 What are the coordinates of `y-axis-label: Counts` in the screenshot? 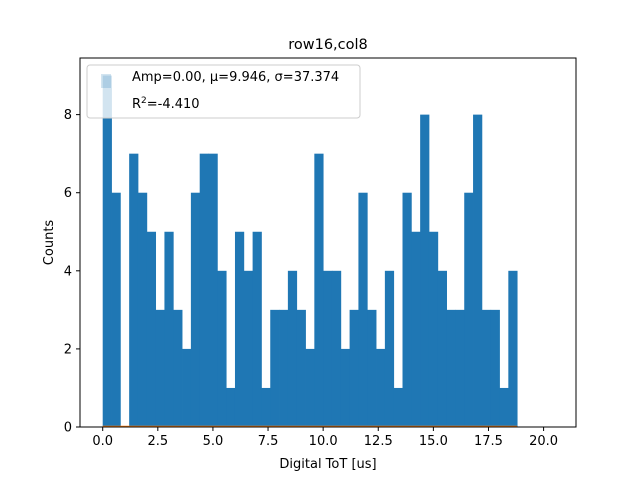 It's located at (49, 243).